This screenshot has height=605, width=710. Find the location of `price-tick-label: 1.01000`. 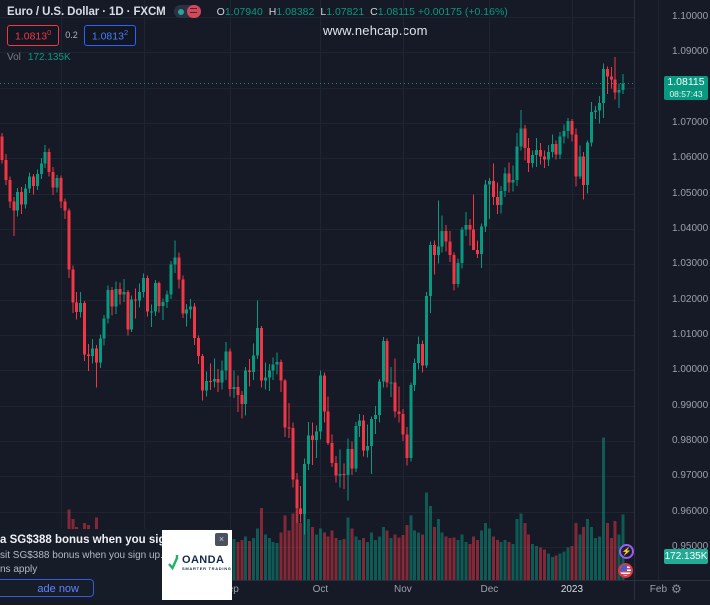

price-tick-label: 1.01000 is located at coordinates (690, 334).